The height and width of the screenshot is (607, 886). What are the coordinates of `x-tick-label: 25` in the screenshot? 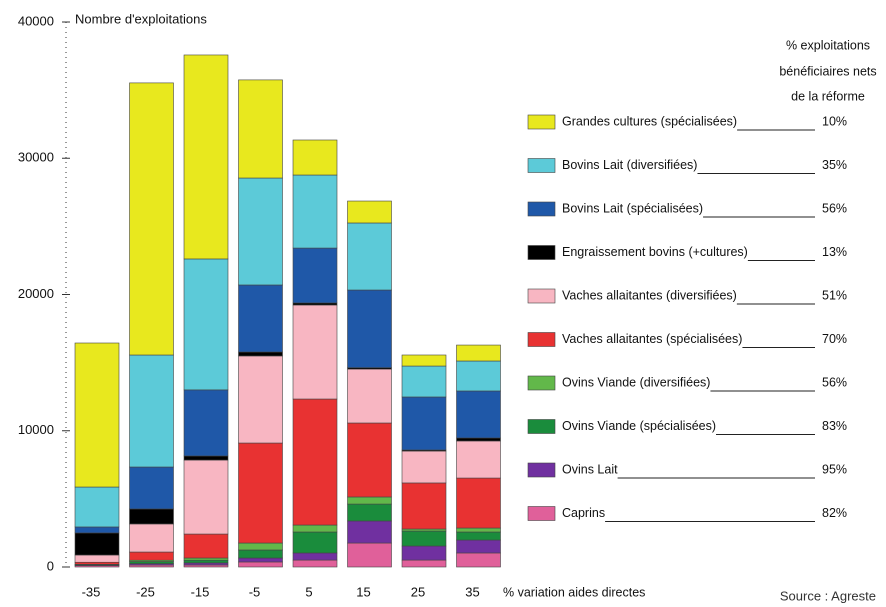 It's located at (418, 591).